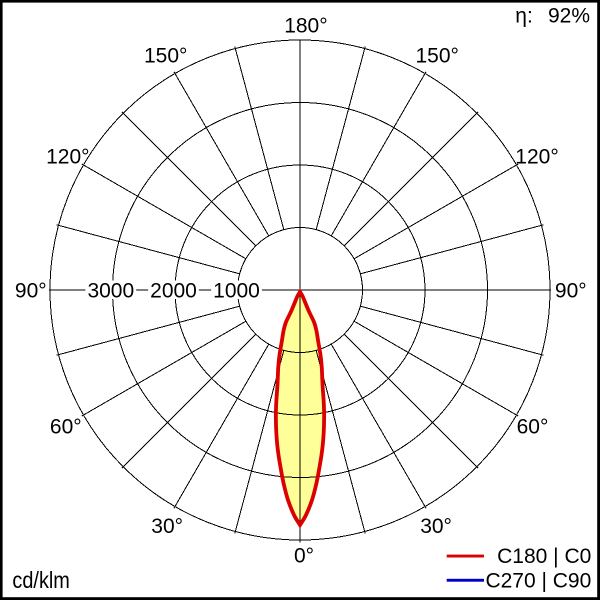 This screenshot has height=600, width=600. I want to click on svg-text: 0°, so click(304, 556).